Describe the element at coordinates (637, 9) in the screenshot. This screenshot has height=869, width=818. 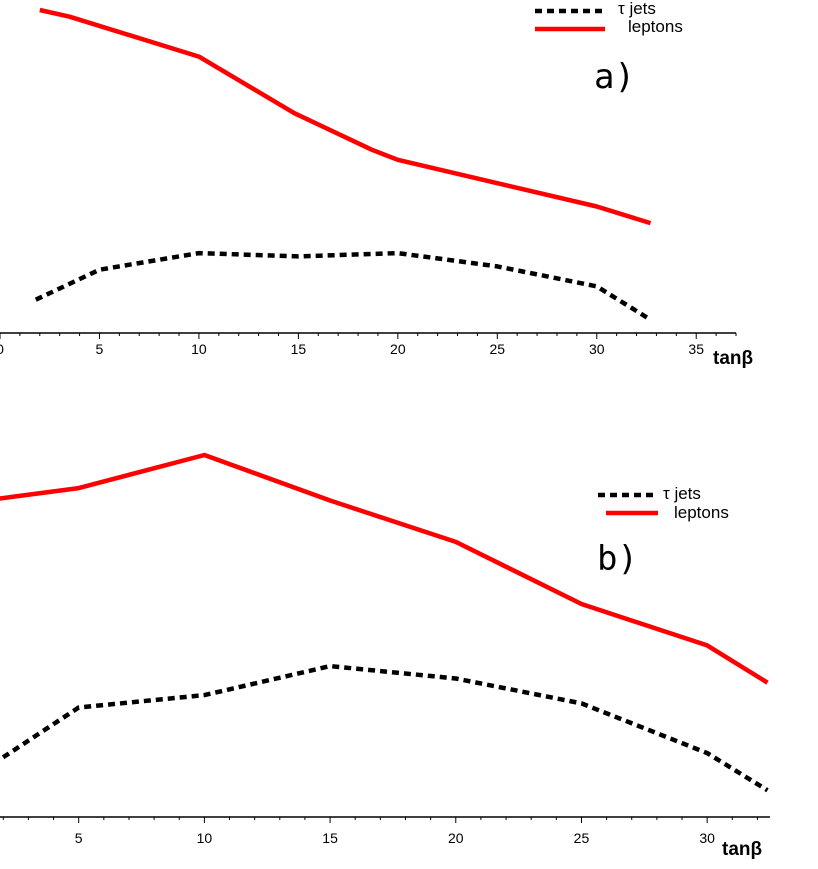
I see `legend-a-tau-label: τ jets` at that location.